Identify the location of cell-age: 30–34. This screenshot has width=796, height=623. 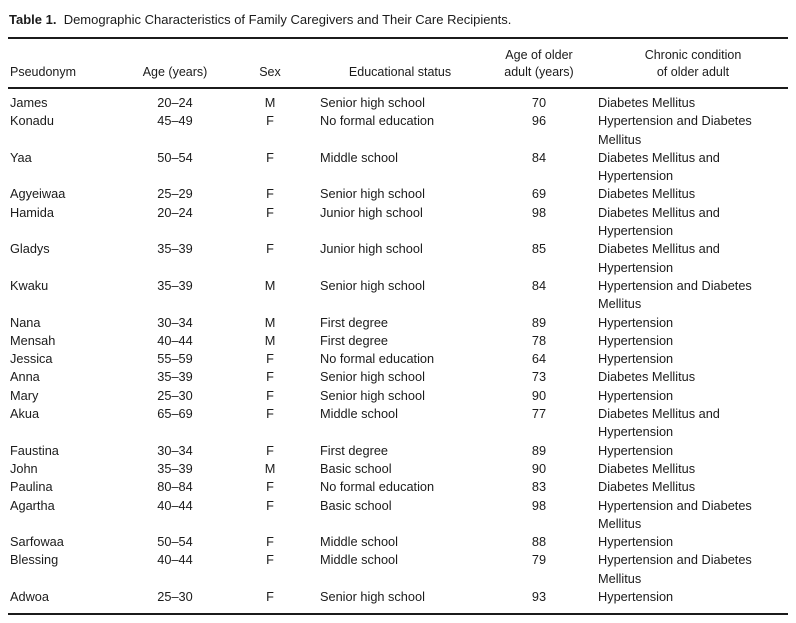
(175, 450).